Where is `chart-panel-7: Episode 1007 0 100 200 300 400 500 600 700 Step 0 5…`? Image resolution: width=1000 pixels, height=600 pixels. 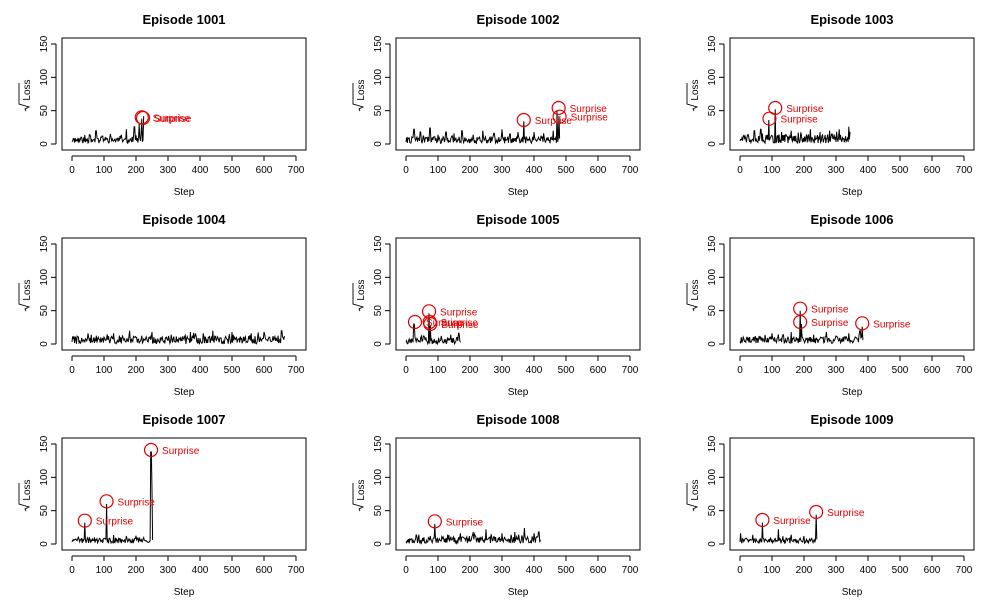 chart-panel-7: Episode 1007 0 100 200 300 400 500 600 700 Step 0 5… is located at coordinates (162, 505).